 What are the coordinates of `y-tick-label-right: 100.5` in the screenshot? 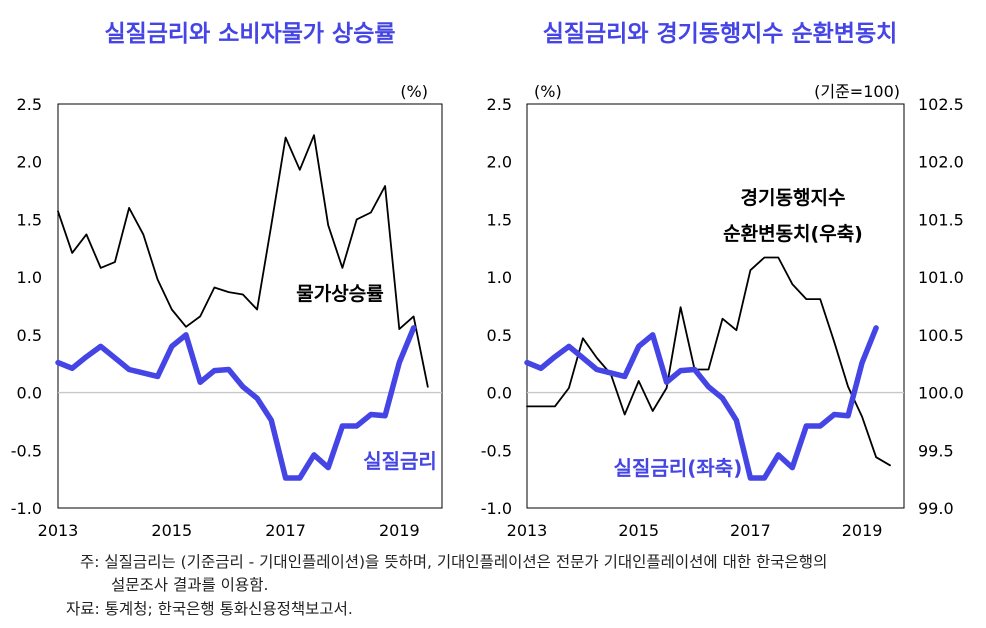 It's located at (941, 335).